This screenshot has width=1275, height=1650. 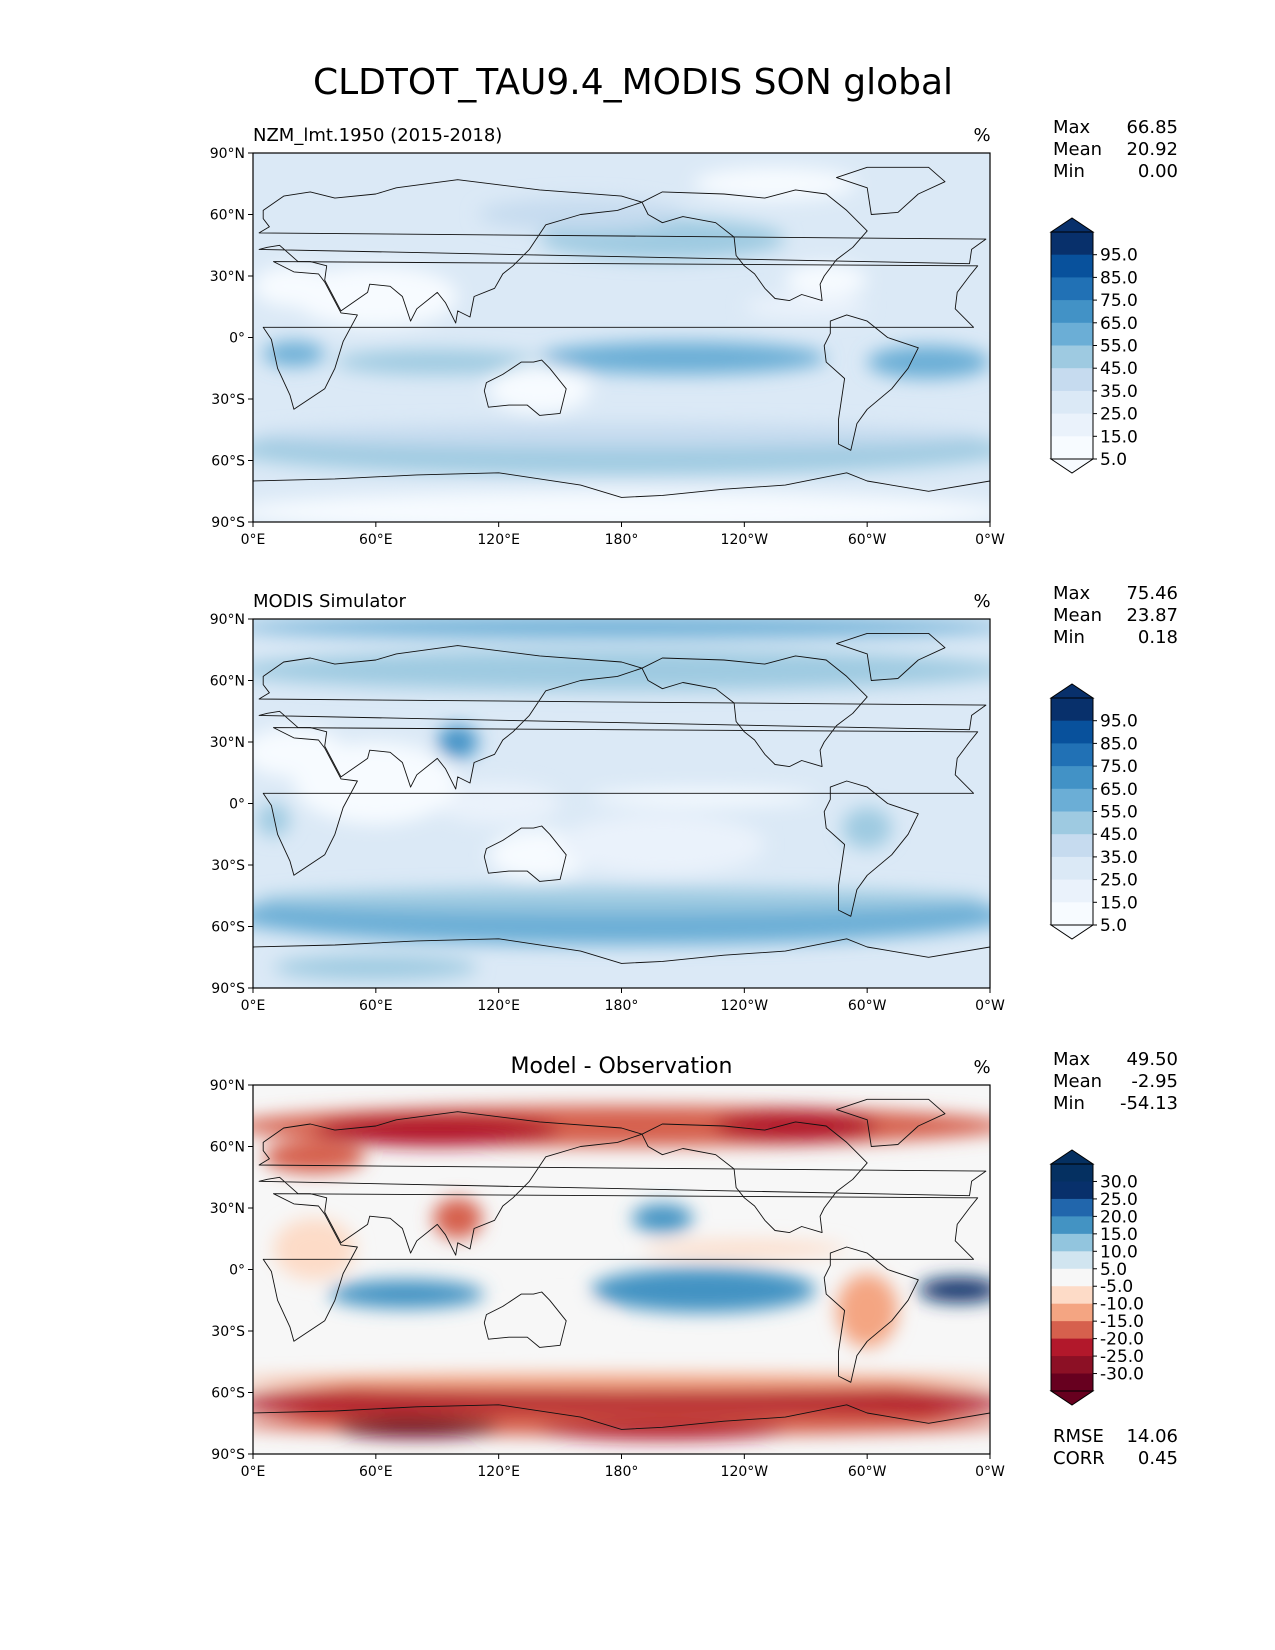 What do you see at coordinates (228, 523) in the screenshot?
I see `y-tick-label: 90°S` at bounding box center [228, 523].